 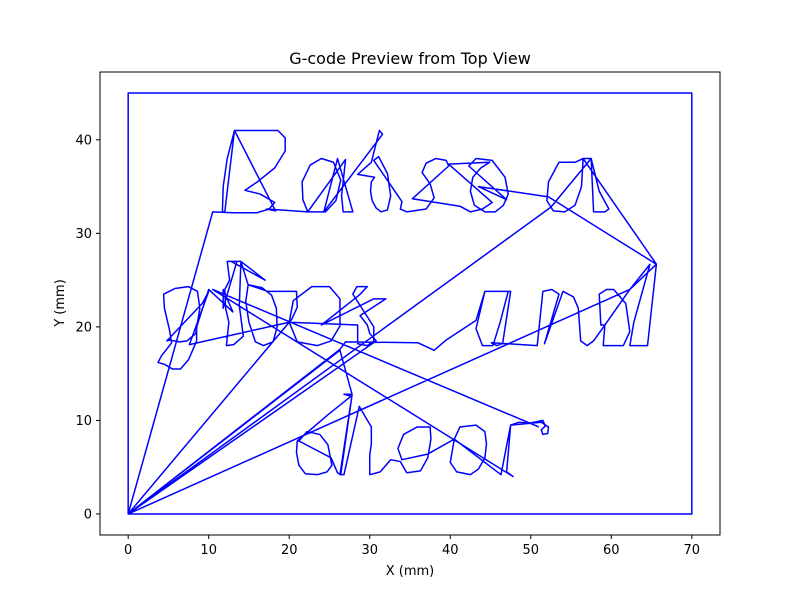 I want to click on x-tick-label-0: 0, so click(x=128, y=550).